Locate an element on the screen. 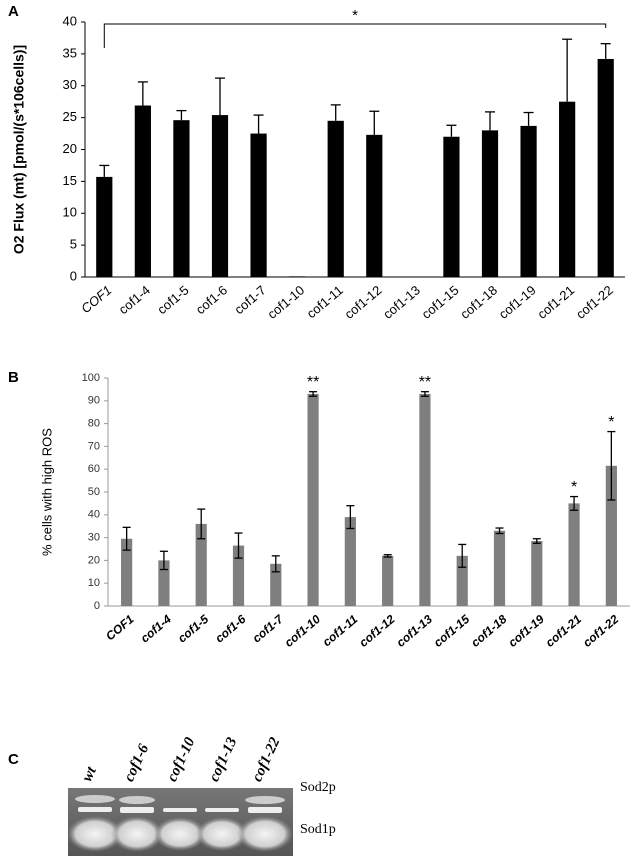  y-tick-label: 25 is located at coordinates (70, 116).